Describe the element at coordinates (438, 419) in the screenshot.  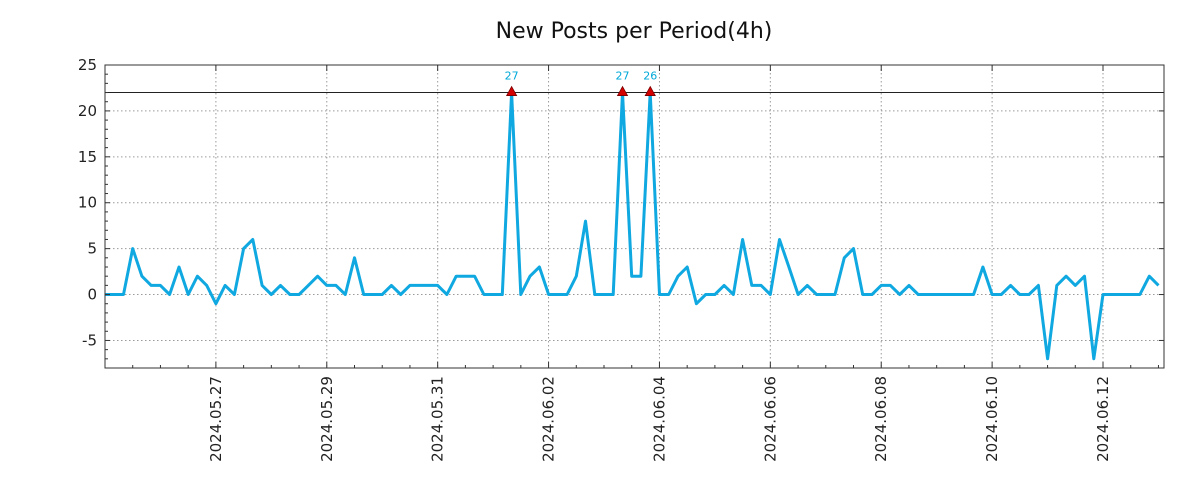
I see `x-tick-label: 2024.05.31` at that location.